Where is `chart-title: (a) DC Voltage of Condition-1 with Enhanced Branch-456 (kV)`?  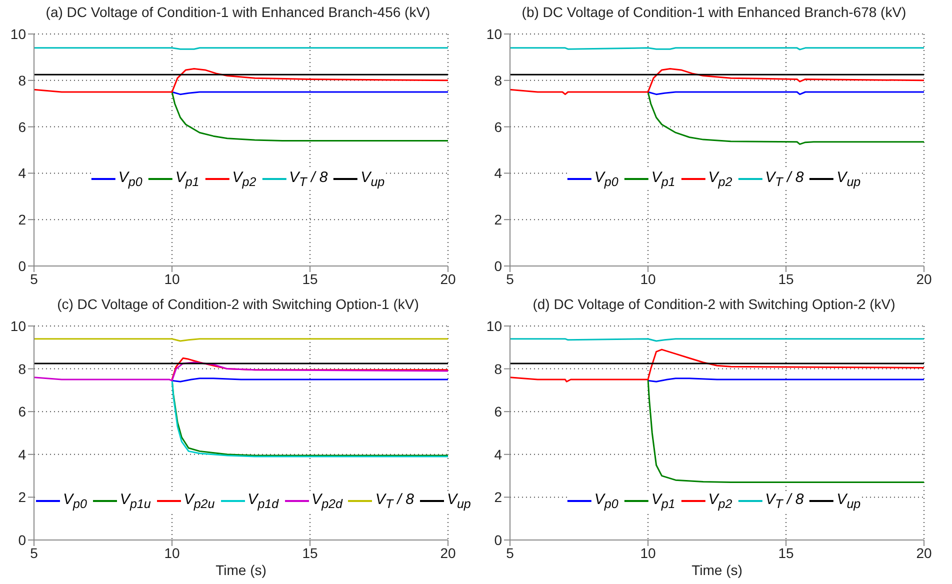 chart-title: (a) DC Voltage of Condition-1 with Enhanced Branch-456 (kV) is located at coordinates (238, 12).